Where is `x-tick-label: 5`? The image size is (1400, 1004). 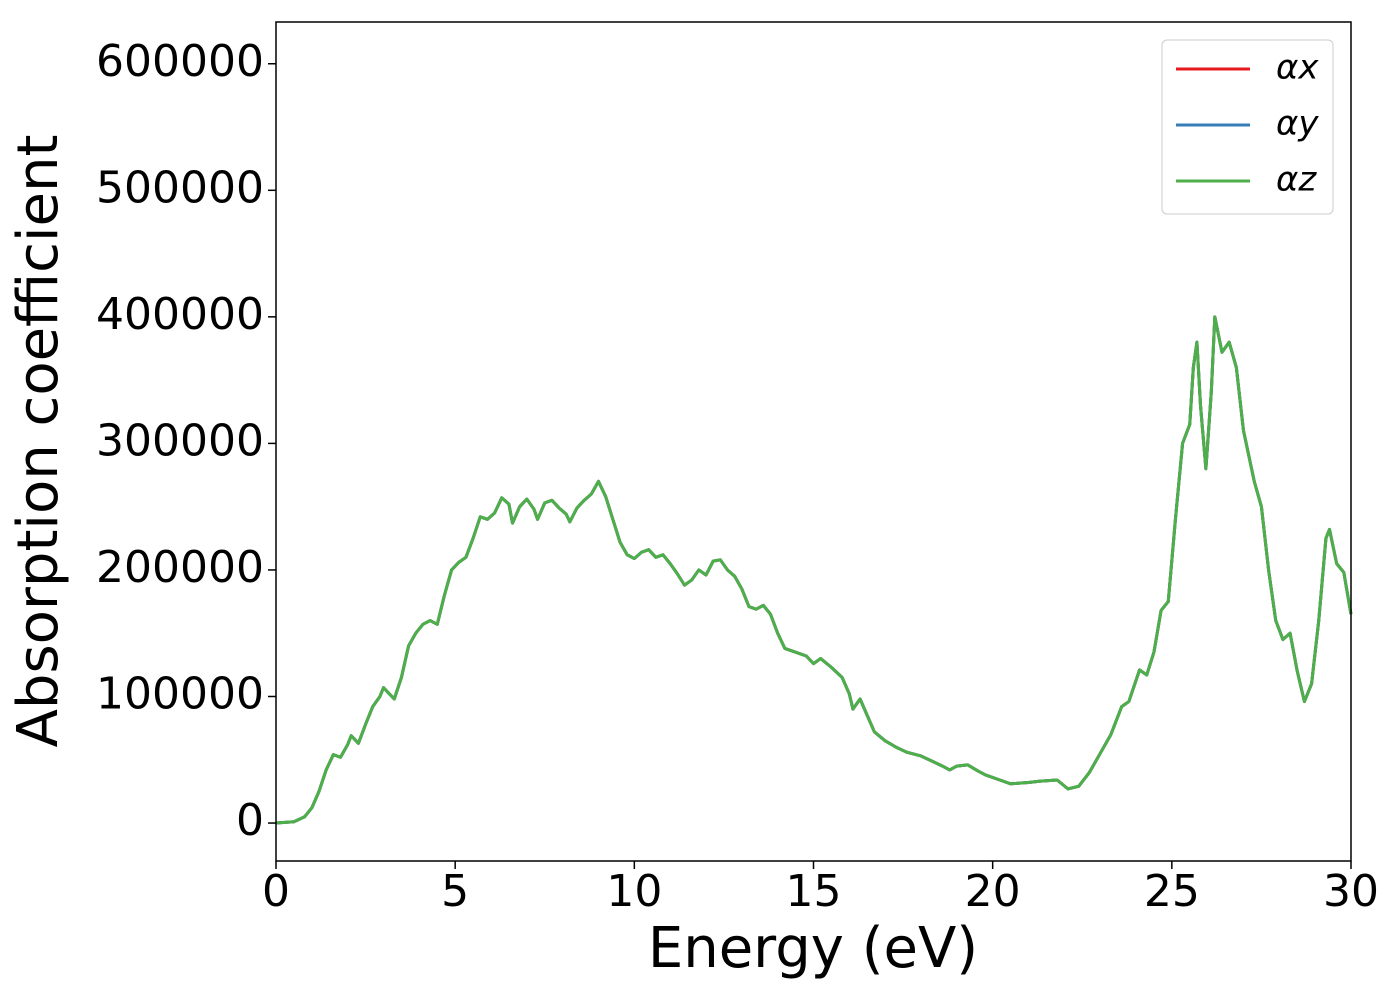
x-tick-label: 5 is located at coordinates (455, 891).